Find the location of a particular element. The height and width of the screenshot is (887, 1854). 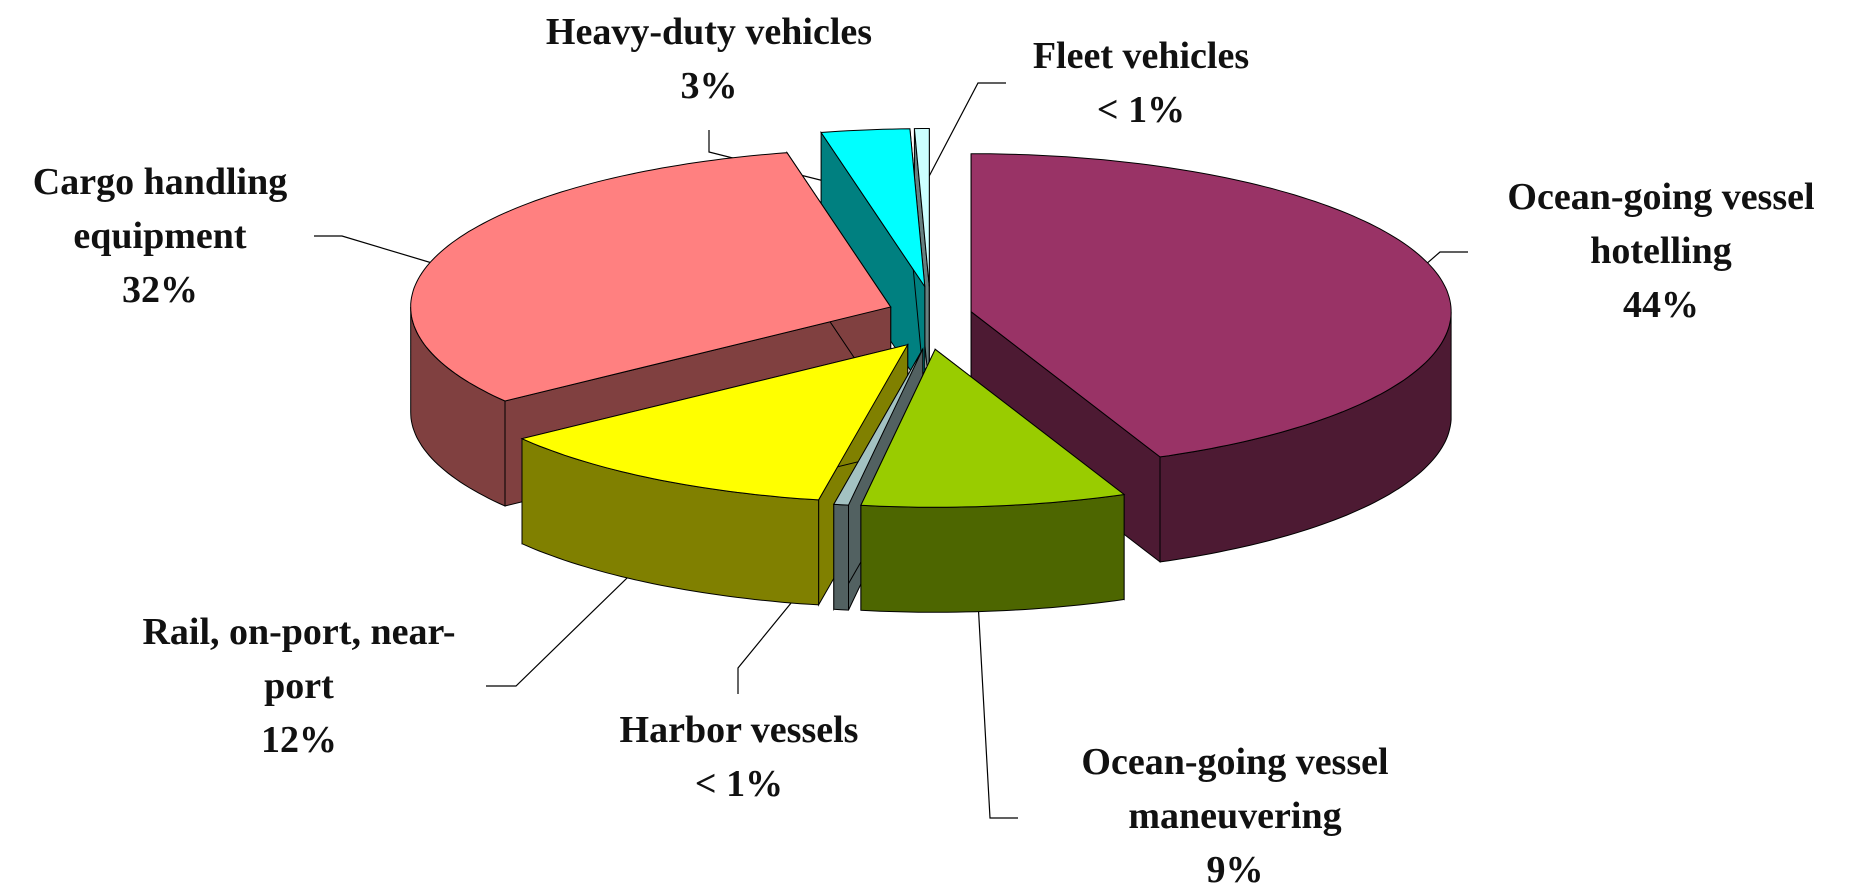

category-label: Ocean-going vessel maneuvering is located at coordinates (1235, 789).